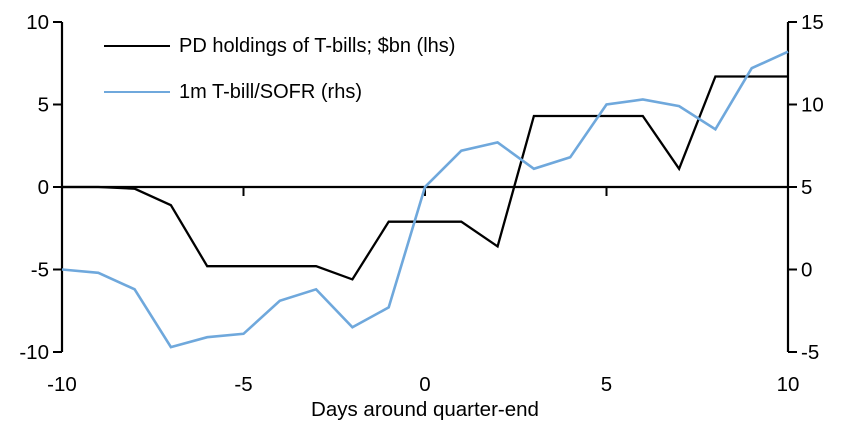  What do you see at coordinates (137, 46) in the screenshot?
I see `black-line-swatch-icon` at bounding box center [137, 46].